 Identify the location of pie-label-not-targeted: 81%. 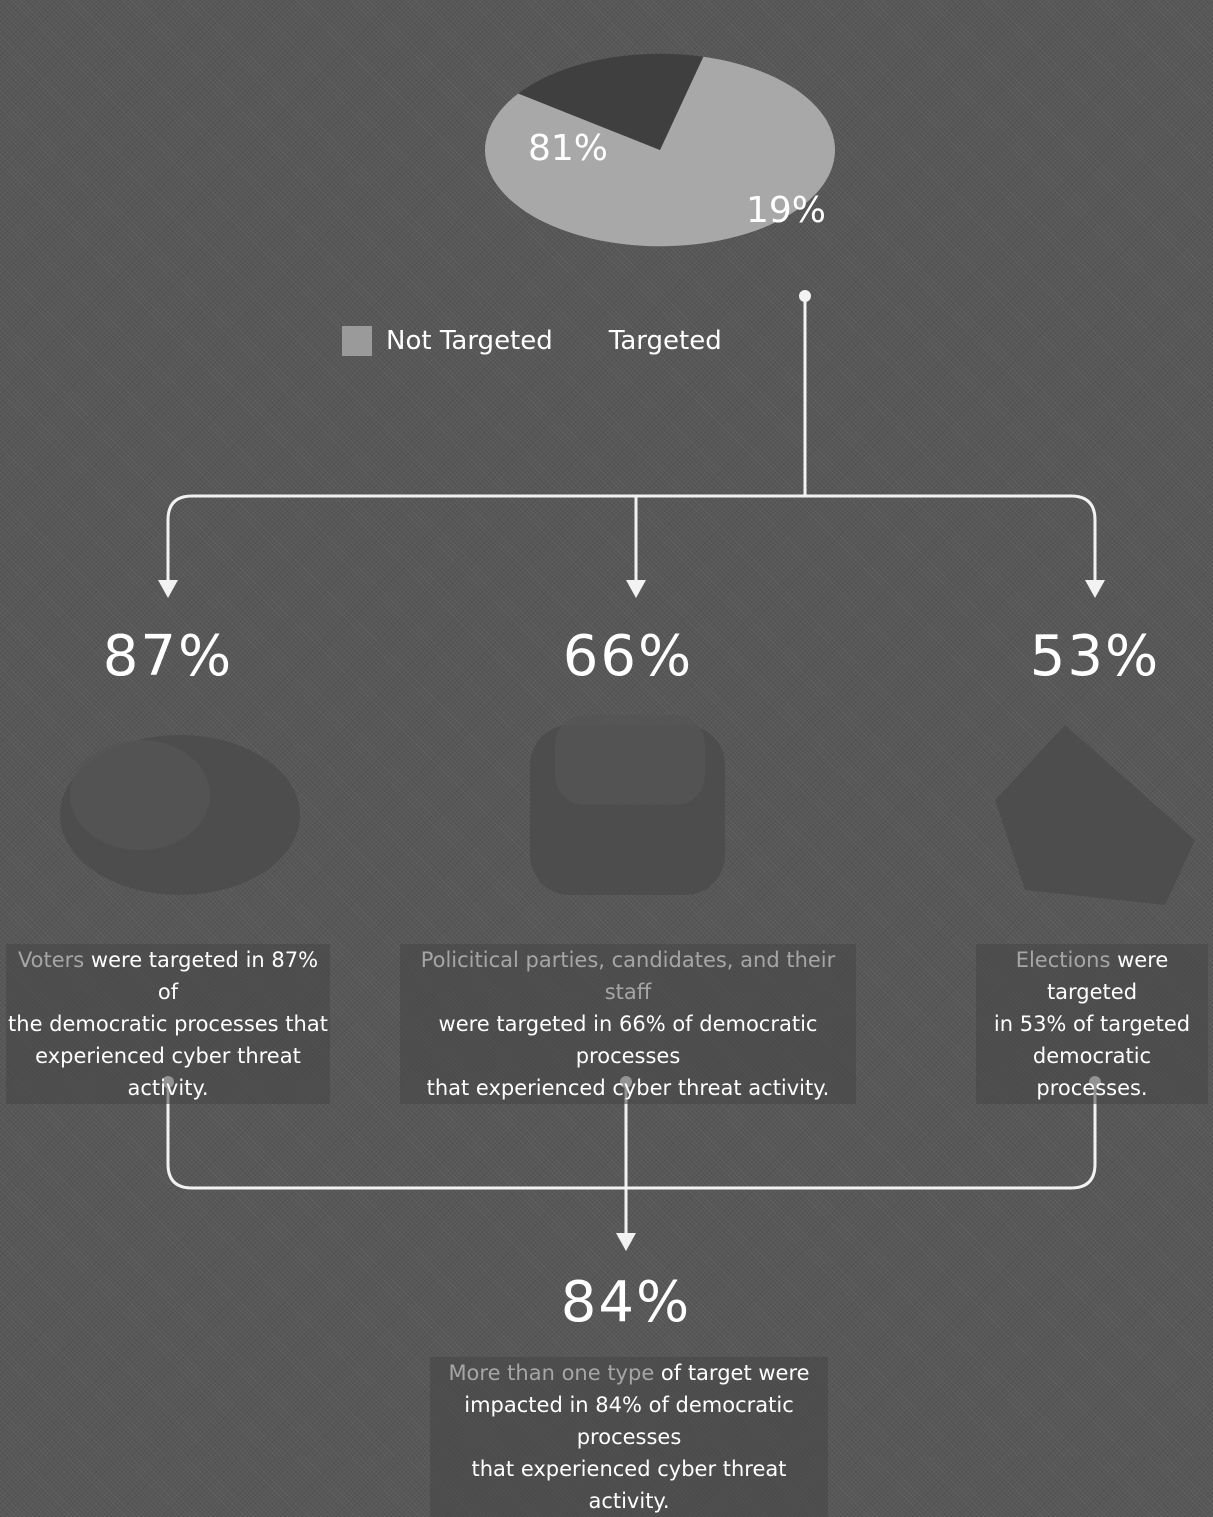
(568, 148).